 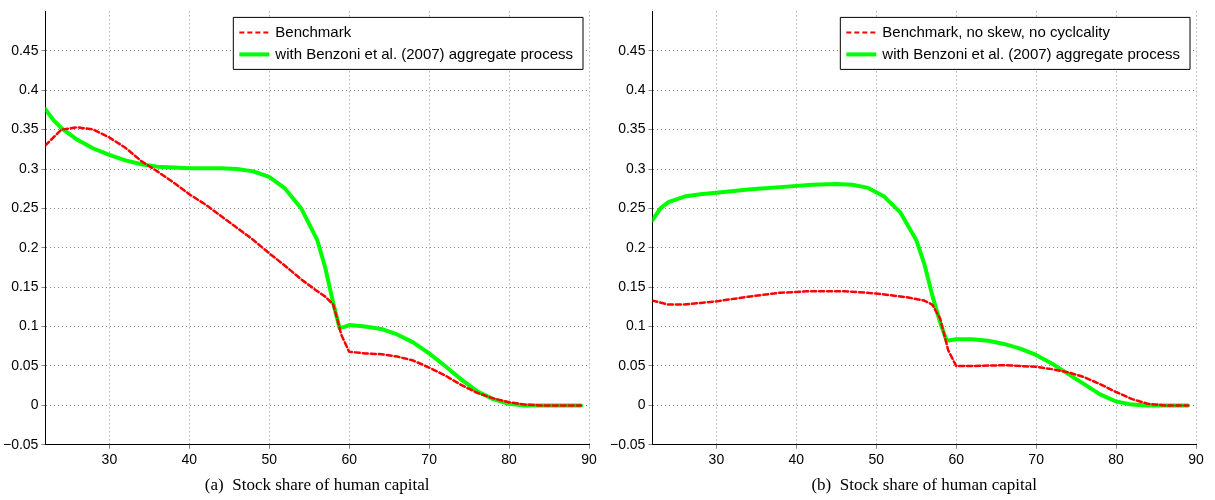 I want to click on x-axis-title: (b) Stock share of human capital, so click(x=924, y=485).